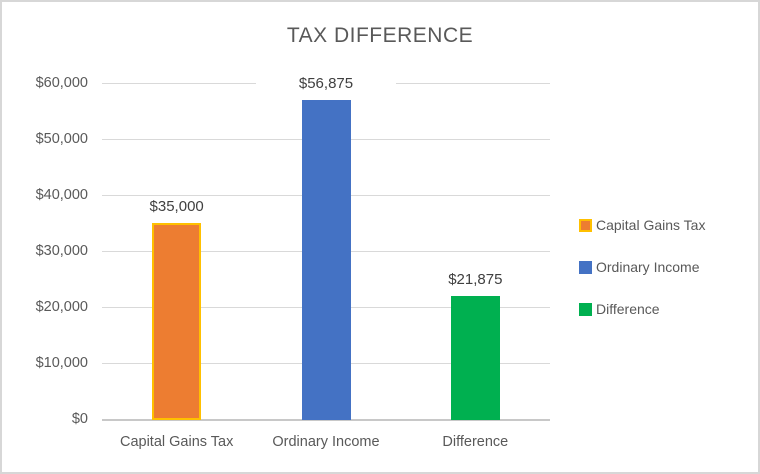 Image resolution: width=760 pixels, height=474 pixels. I want to click on legend-entry-capital-gains-tax: Capital Gains Tax, so click(642, 225).